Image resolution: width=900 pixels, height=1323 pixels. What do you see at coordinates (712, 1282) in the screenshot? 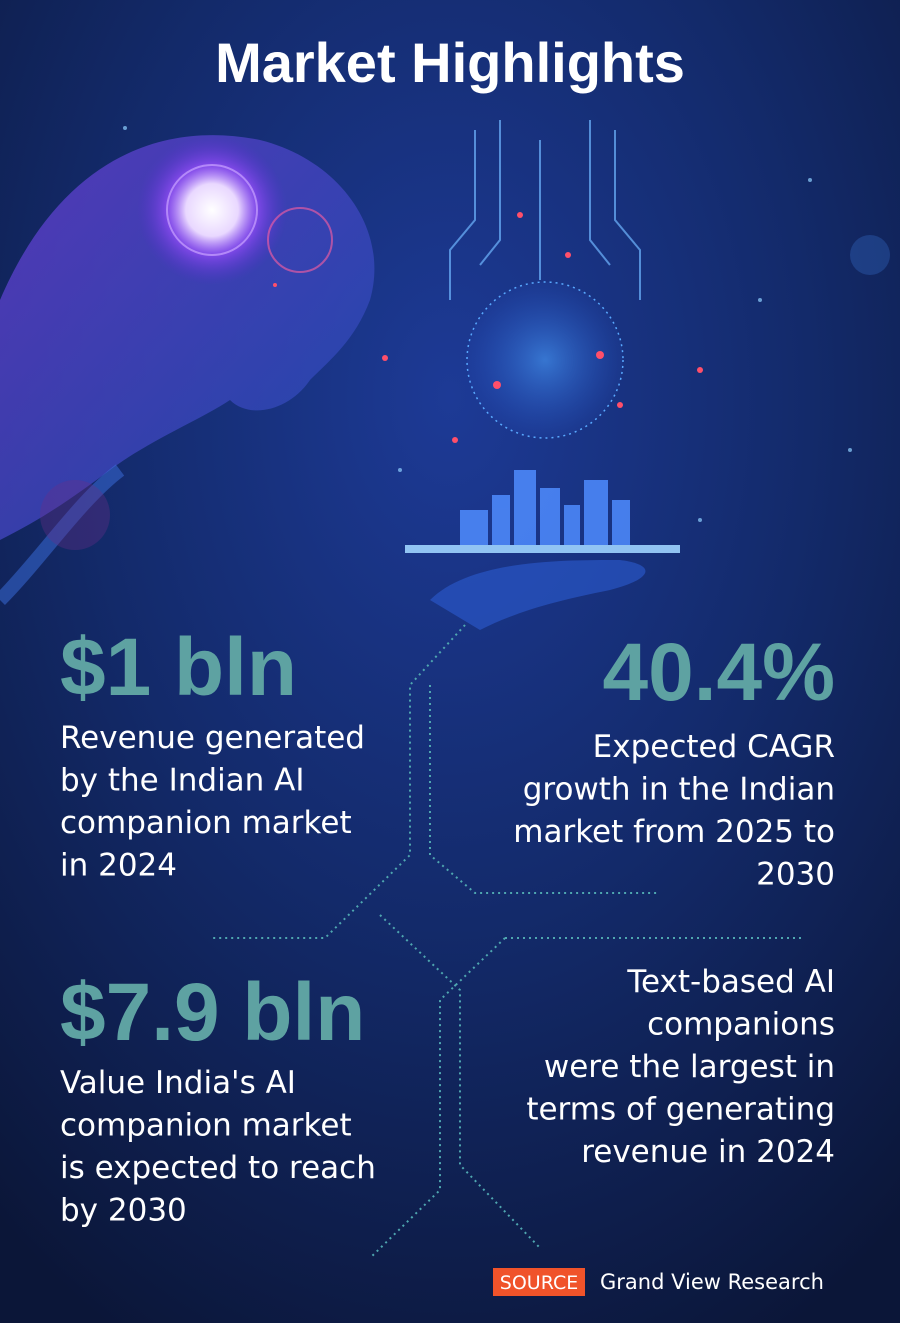
I see `source-name: Grand View Research` at bounding box center [712, 1282].